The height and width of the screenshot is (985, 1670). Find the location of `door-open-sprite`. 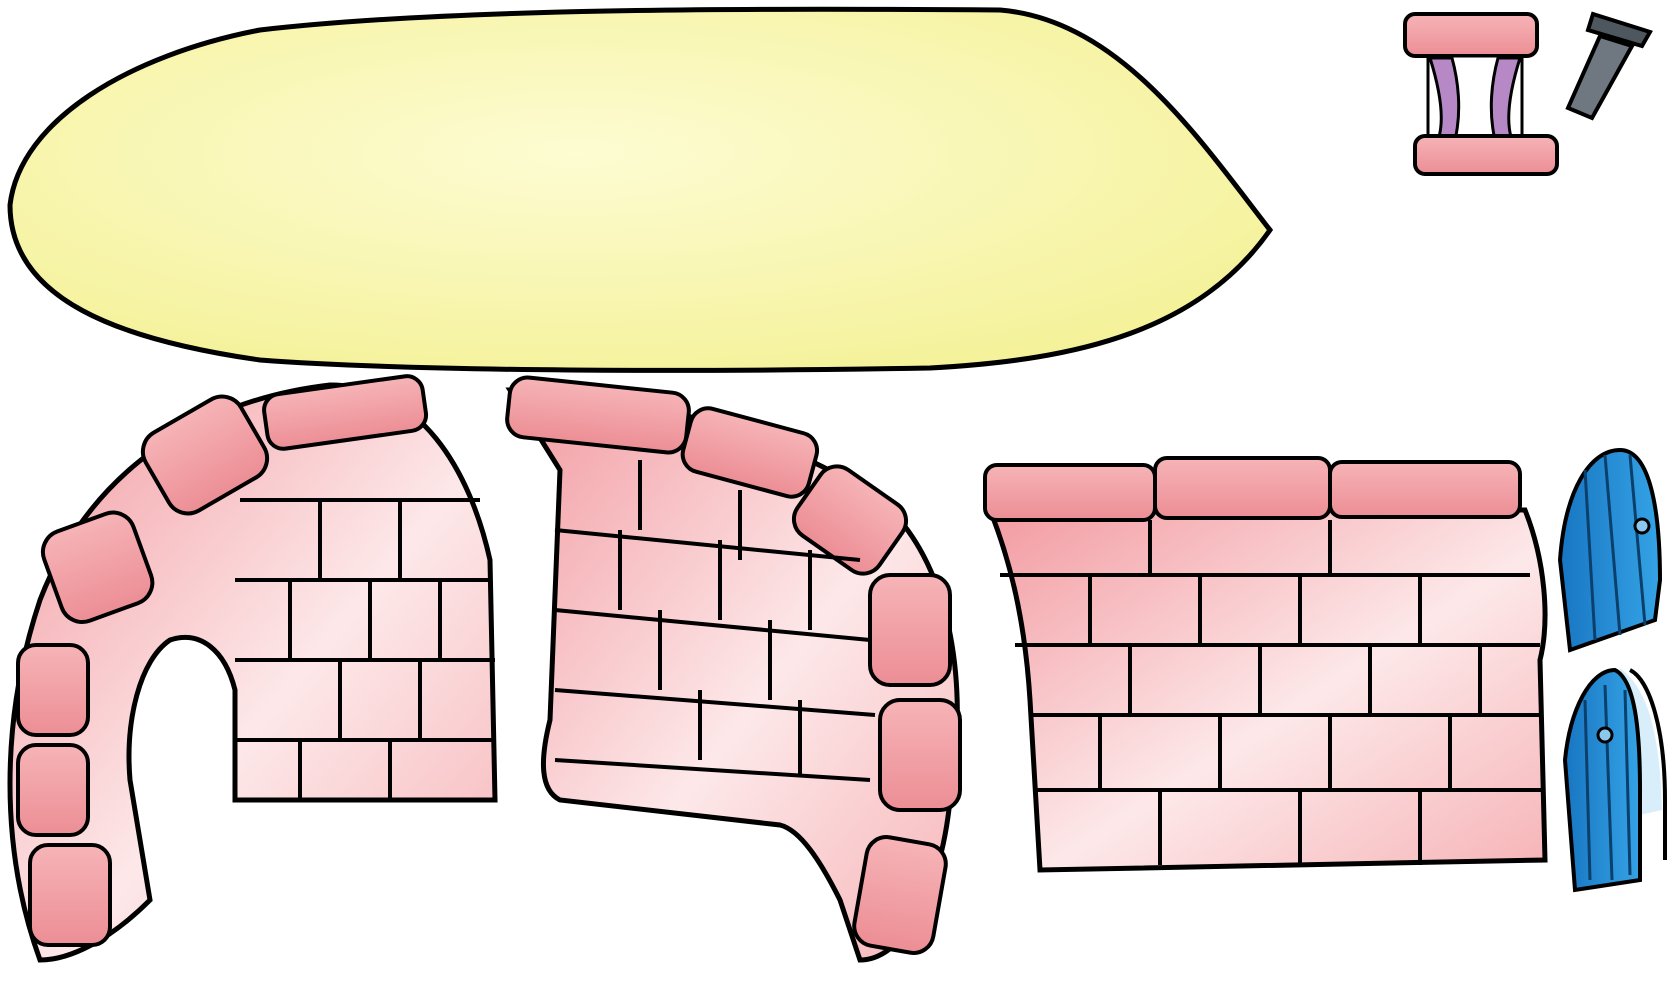

door-open-sprite is located at coordinates (1614, 780).